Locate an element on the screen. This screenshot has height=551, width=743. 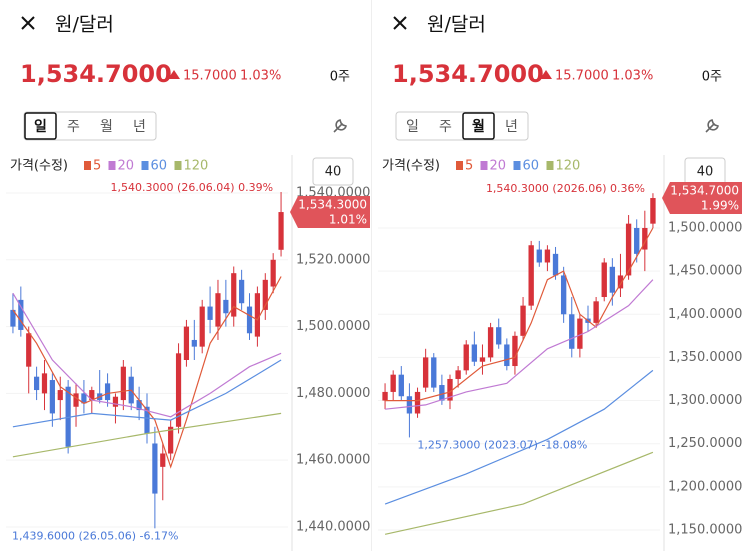
zoom-label: 40 is located at coordinates (333, 172).